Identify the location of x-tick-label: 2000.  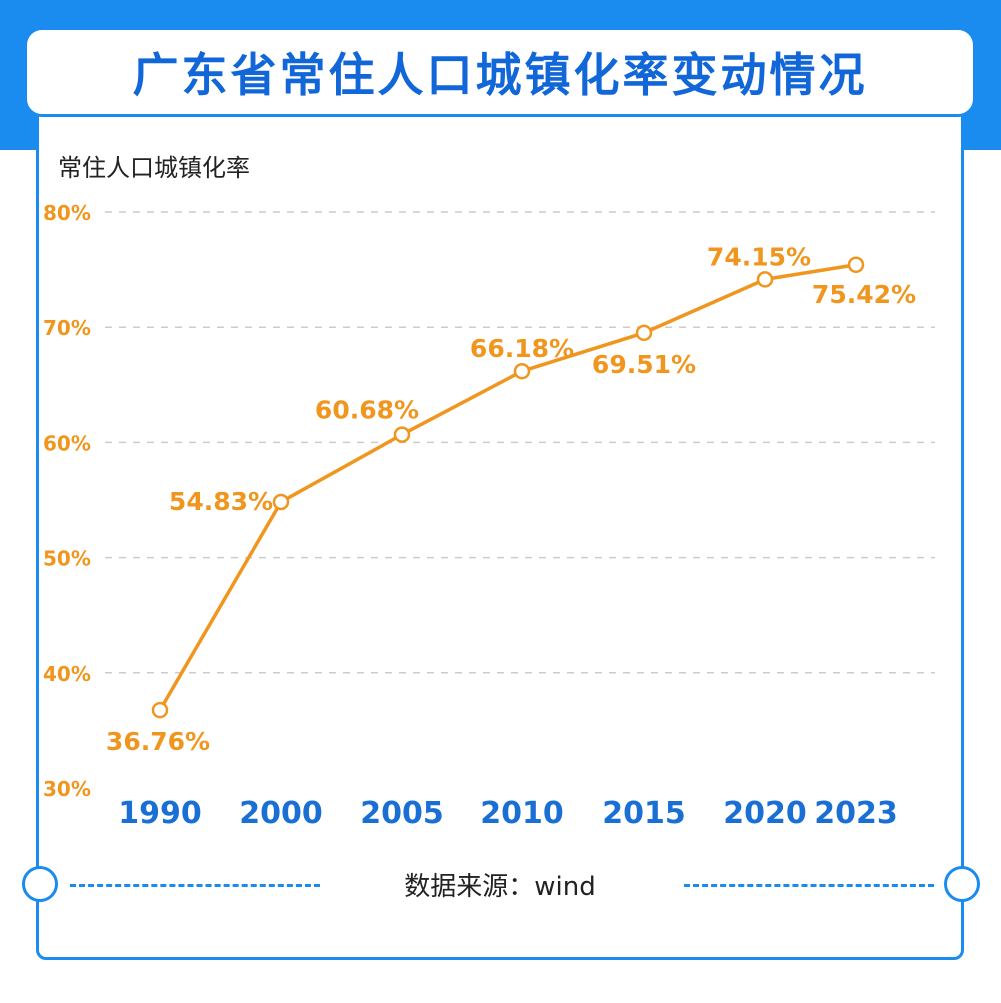
(281, 813).